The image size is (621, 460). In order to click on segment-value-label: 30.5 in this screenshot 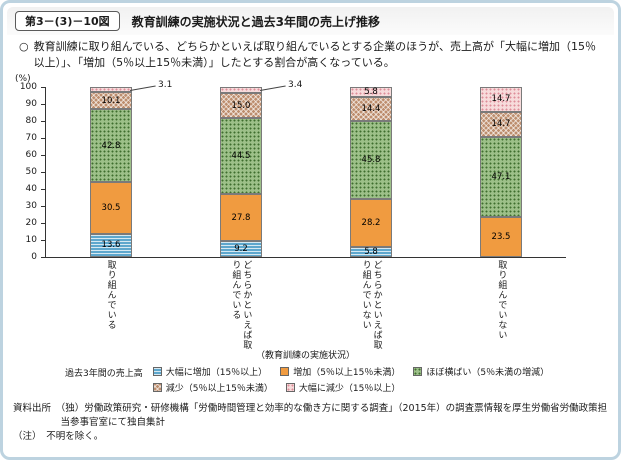, I will do `click(111, 207)`.